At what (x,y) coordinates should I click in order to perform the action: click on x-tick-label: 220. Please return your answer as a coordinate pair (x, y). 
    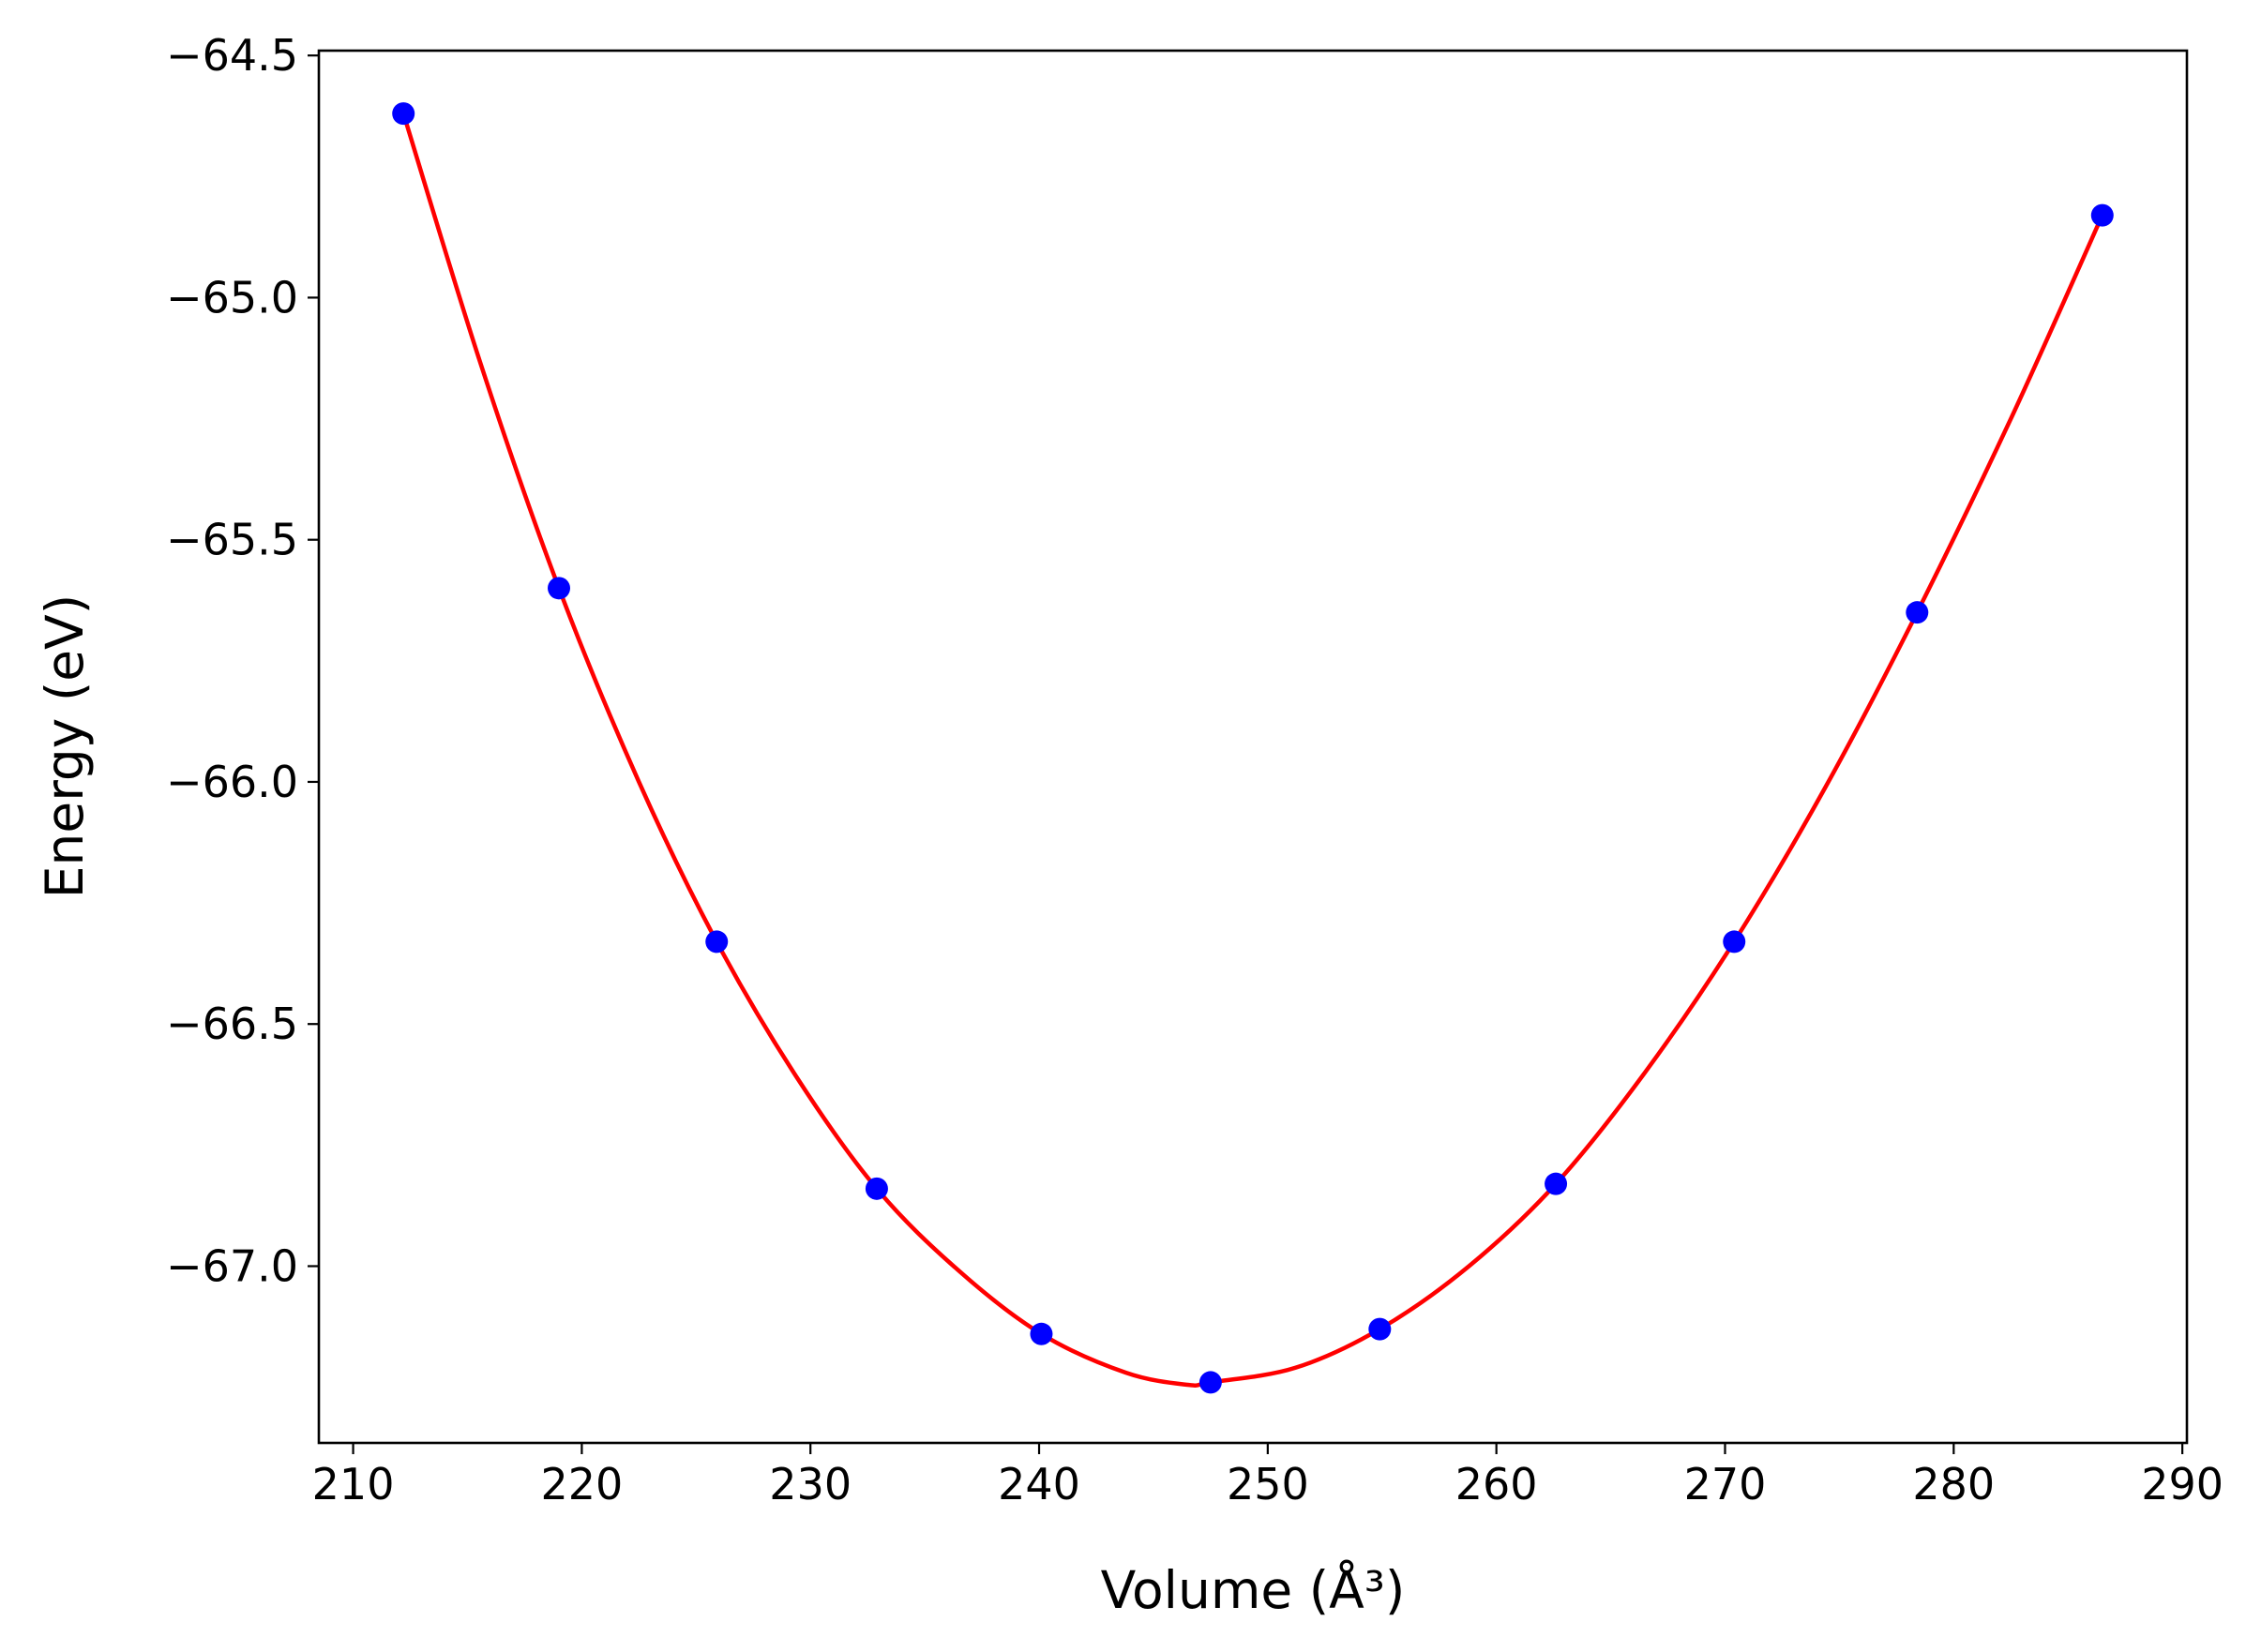
    Looking at the image, I should click on (582, 1484).